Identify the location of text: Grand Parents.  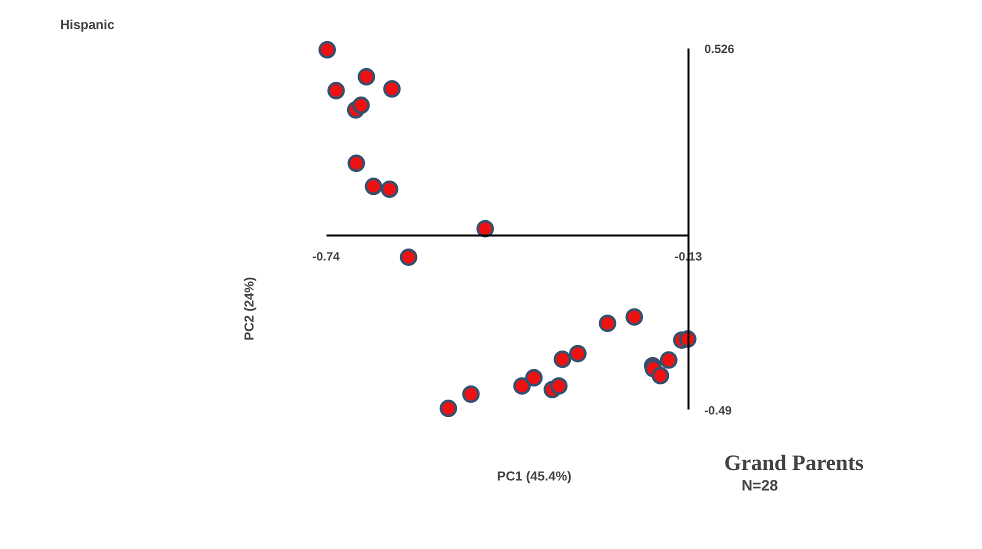
(794, 462).